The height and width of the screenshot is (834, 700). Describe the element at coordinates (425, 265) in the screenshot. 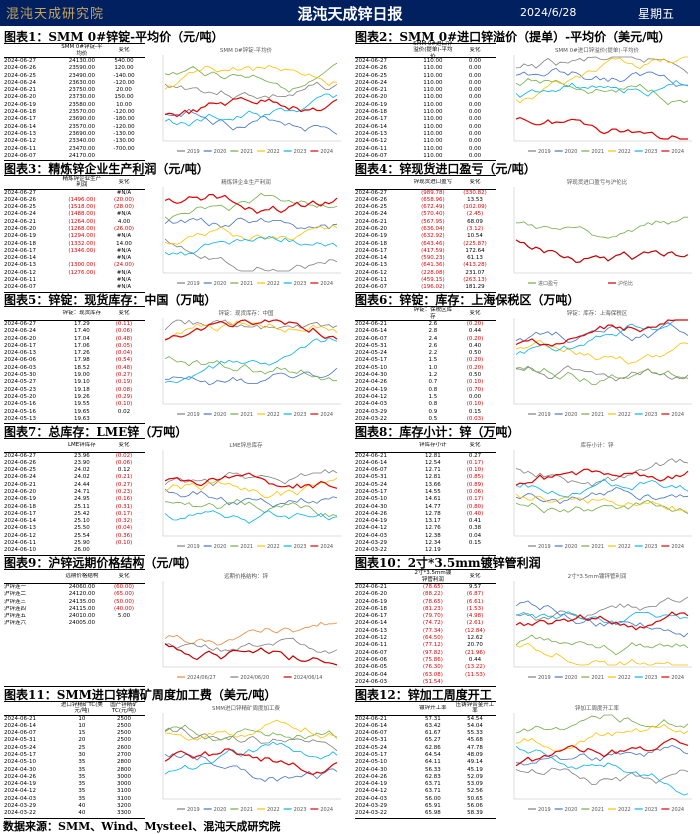

I see `table-row: 2024-06-13 (641.36) (413.28)` at that location.